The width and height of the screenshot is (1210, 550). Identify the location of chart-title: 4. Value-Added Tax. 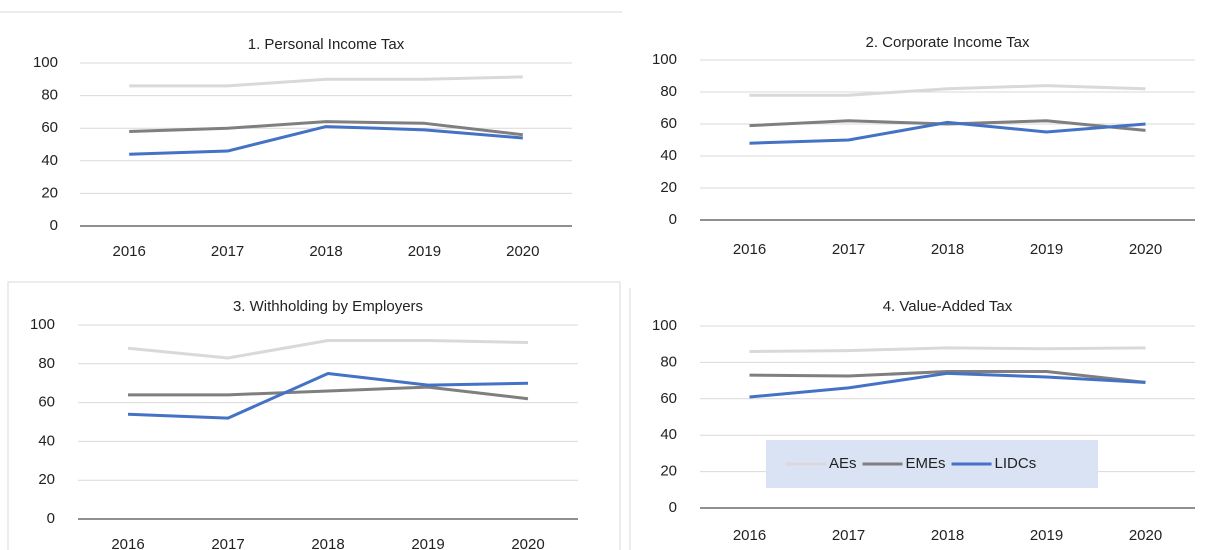
(948, 306).